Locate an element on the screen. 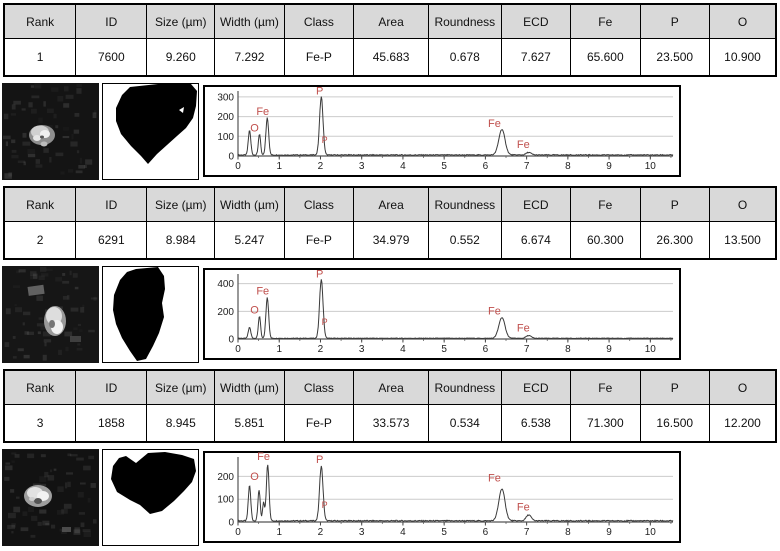  cell-p: 16.500 is located at coordinates (675, 423).